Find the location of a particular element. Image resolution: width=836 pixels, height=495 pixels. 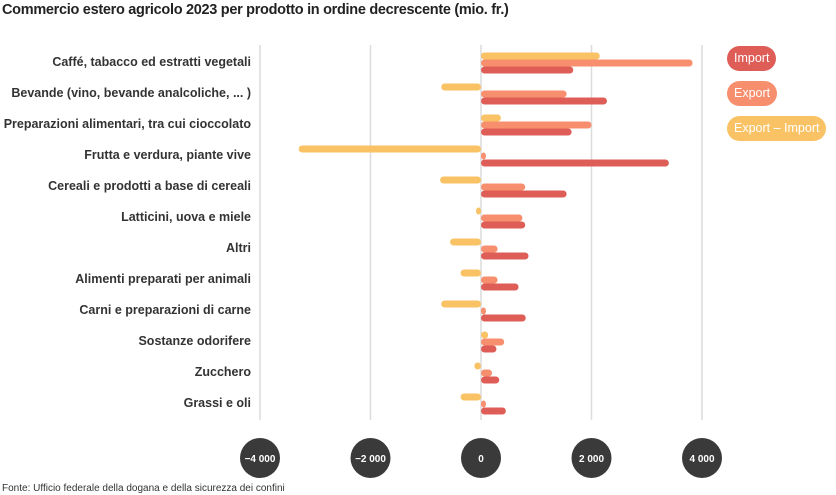

legend-item: Export is located at coordinates (752, 93).